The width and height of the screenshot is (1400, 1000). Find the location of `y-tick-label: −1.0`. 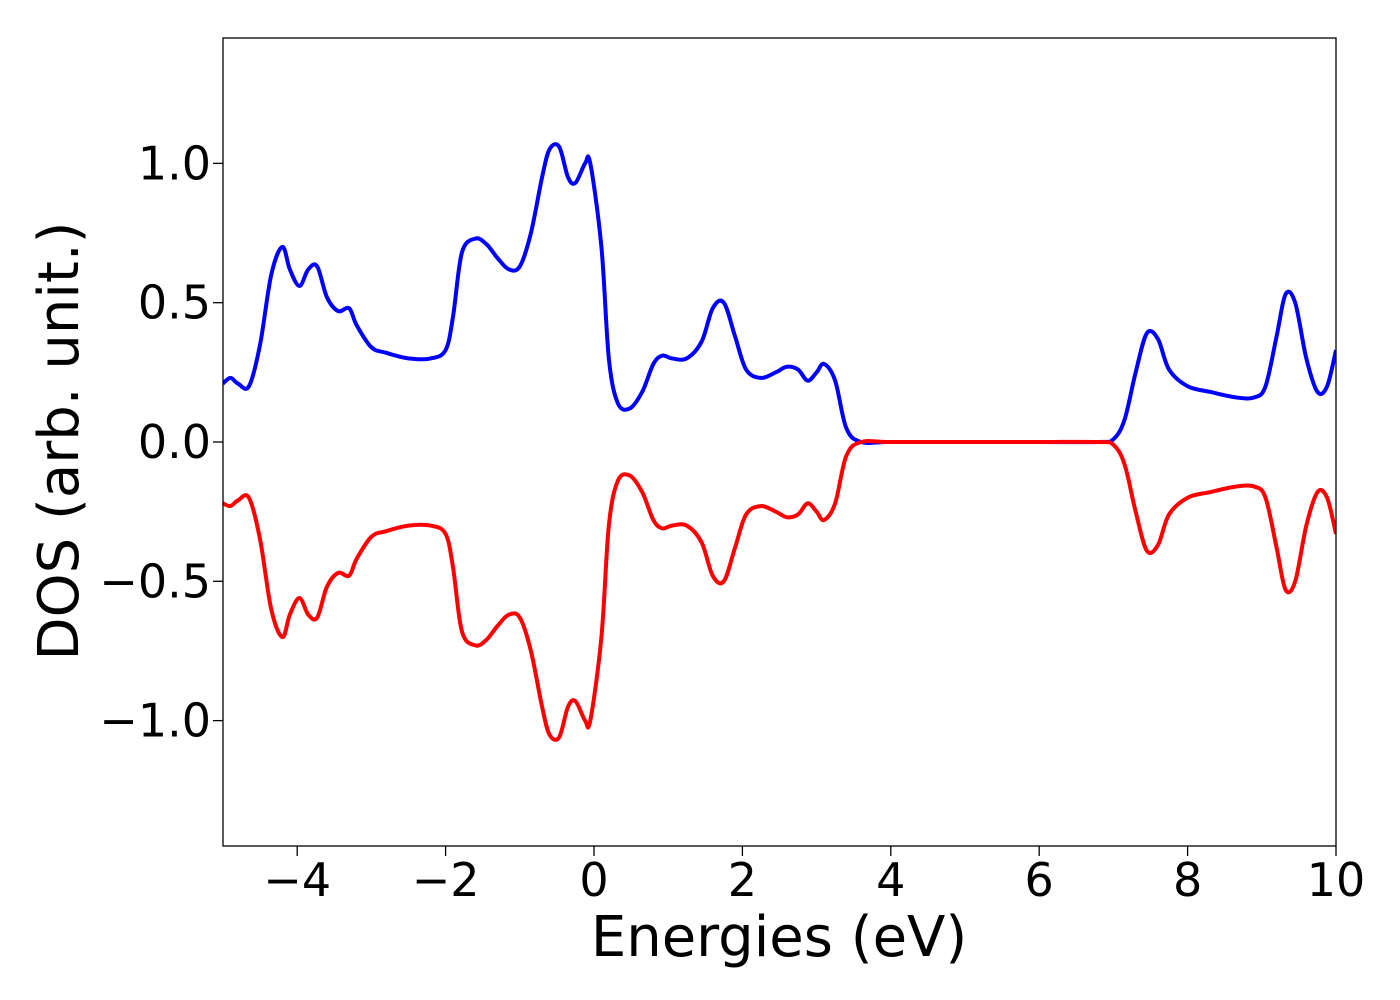

y-tick-label: −1.0 is located at coordinates (155, 721).